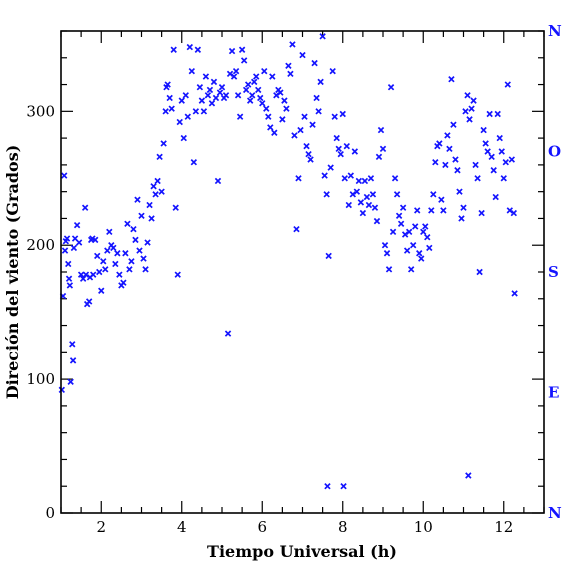 The image size is (574, 574). What do you see at coordinates (553, 393) in the screenshot?
I see `compass-label: E` at bounding box center [553, 393].